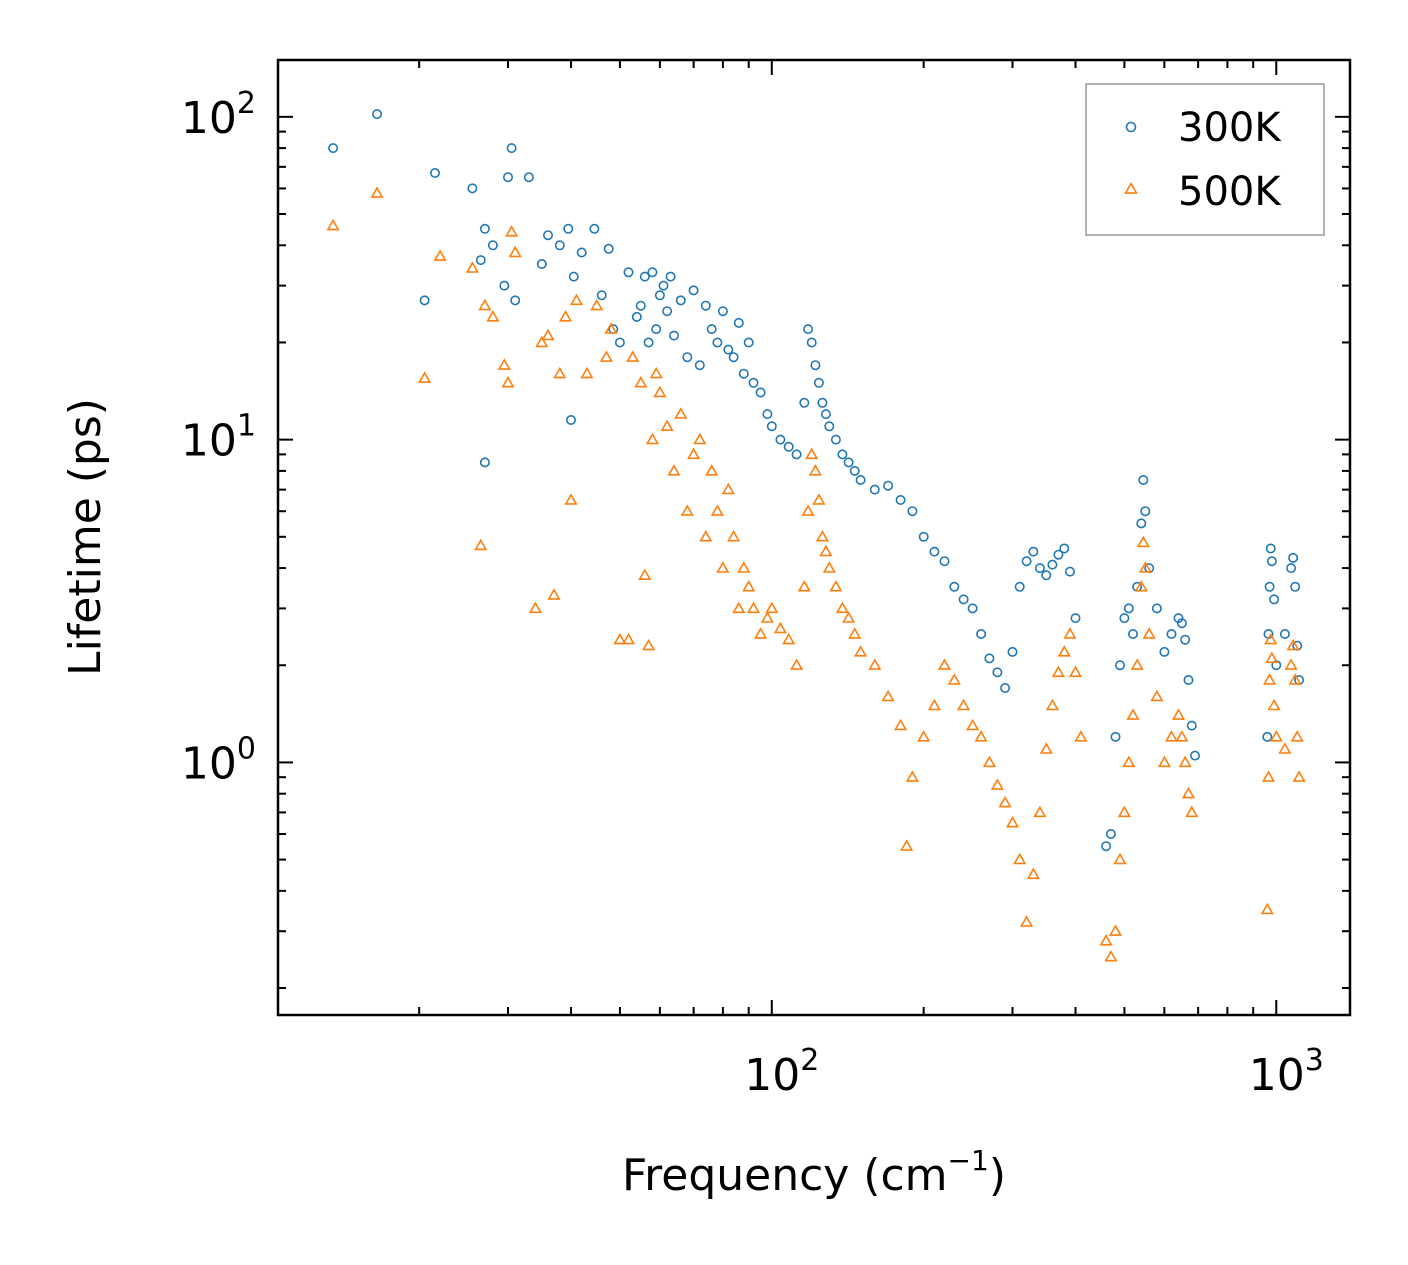 The height and width of the screenshot is (1265, 1408). I want to click on x-tick-label: 10², so click(781, 1072).